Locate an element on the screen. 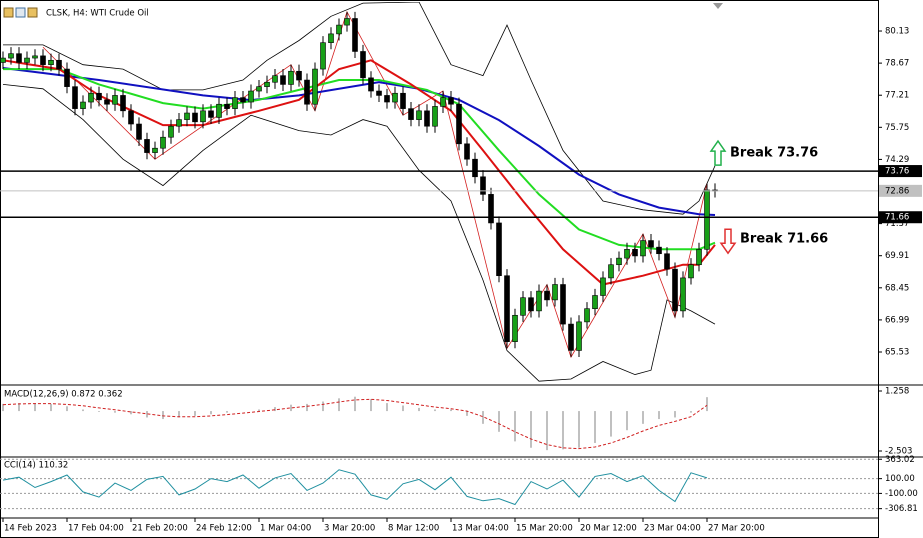 The height and width of the screenshot is (538, 923). y-tick-label: 66.99 is located at coordinates (897, 320).